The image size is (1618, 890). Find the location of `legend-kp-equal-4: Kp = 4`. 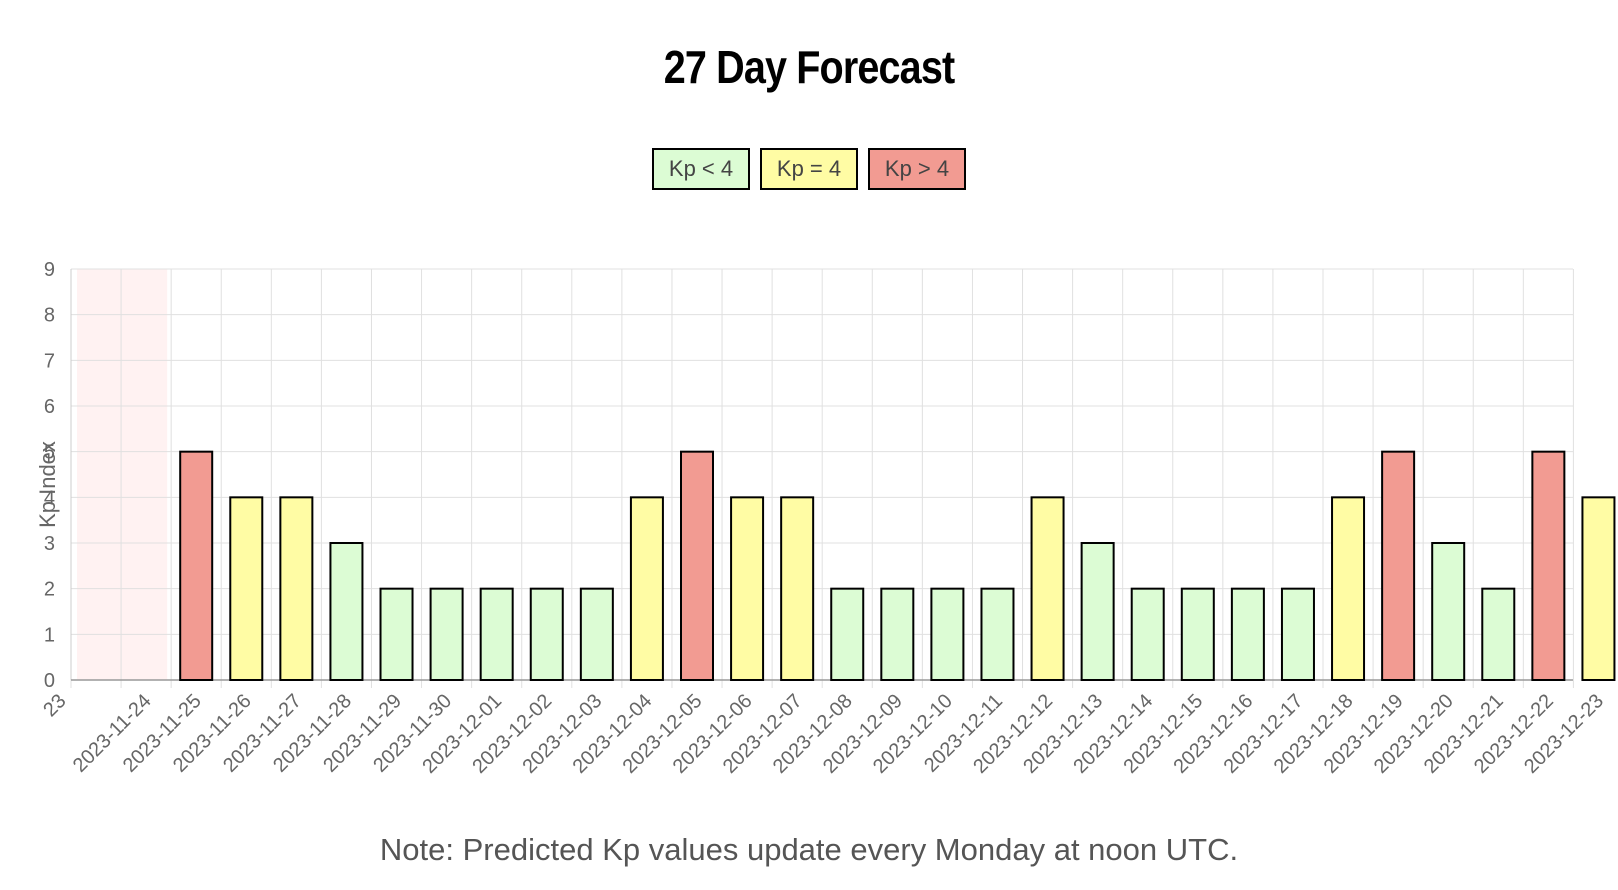

legend-kp-equal-4: Kp = 4 is located at coordinates (809, 169).